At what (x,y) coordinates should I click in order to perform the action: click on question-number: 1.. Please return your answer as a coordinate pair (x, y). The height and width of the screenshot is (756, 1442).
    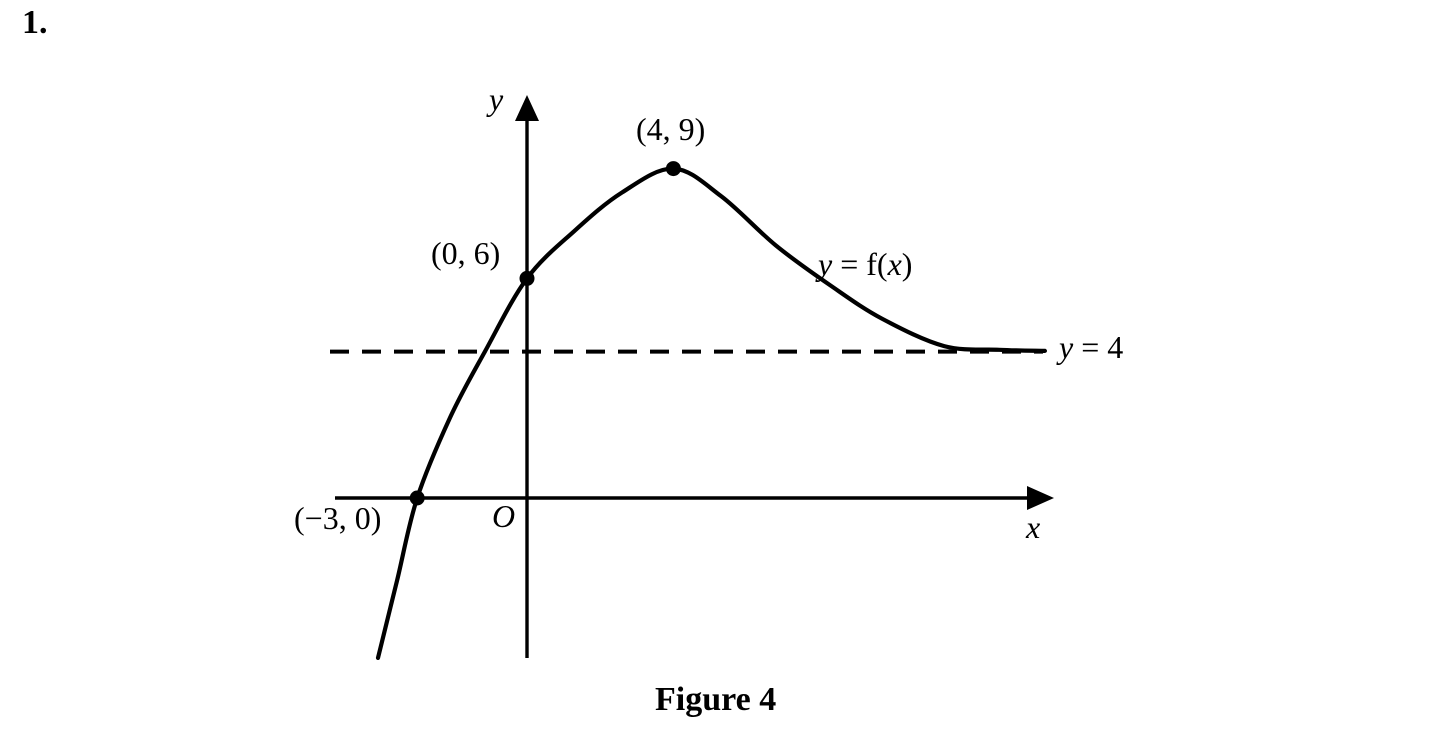
    Looking at the image, I should click on (35, 22).